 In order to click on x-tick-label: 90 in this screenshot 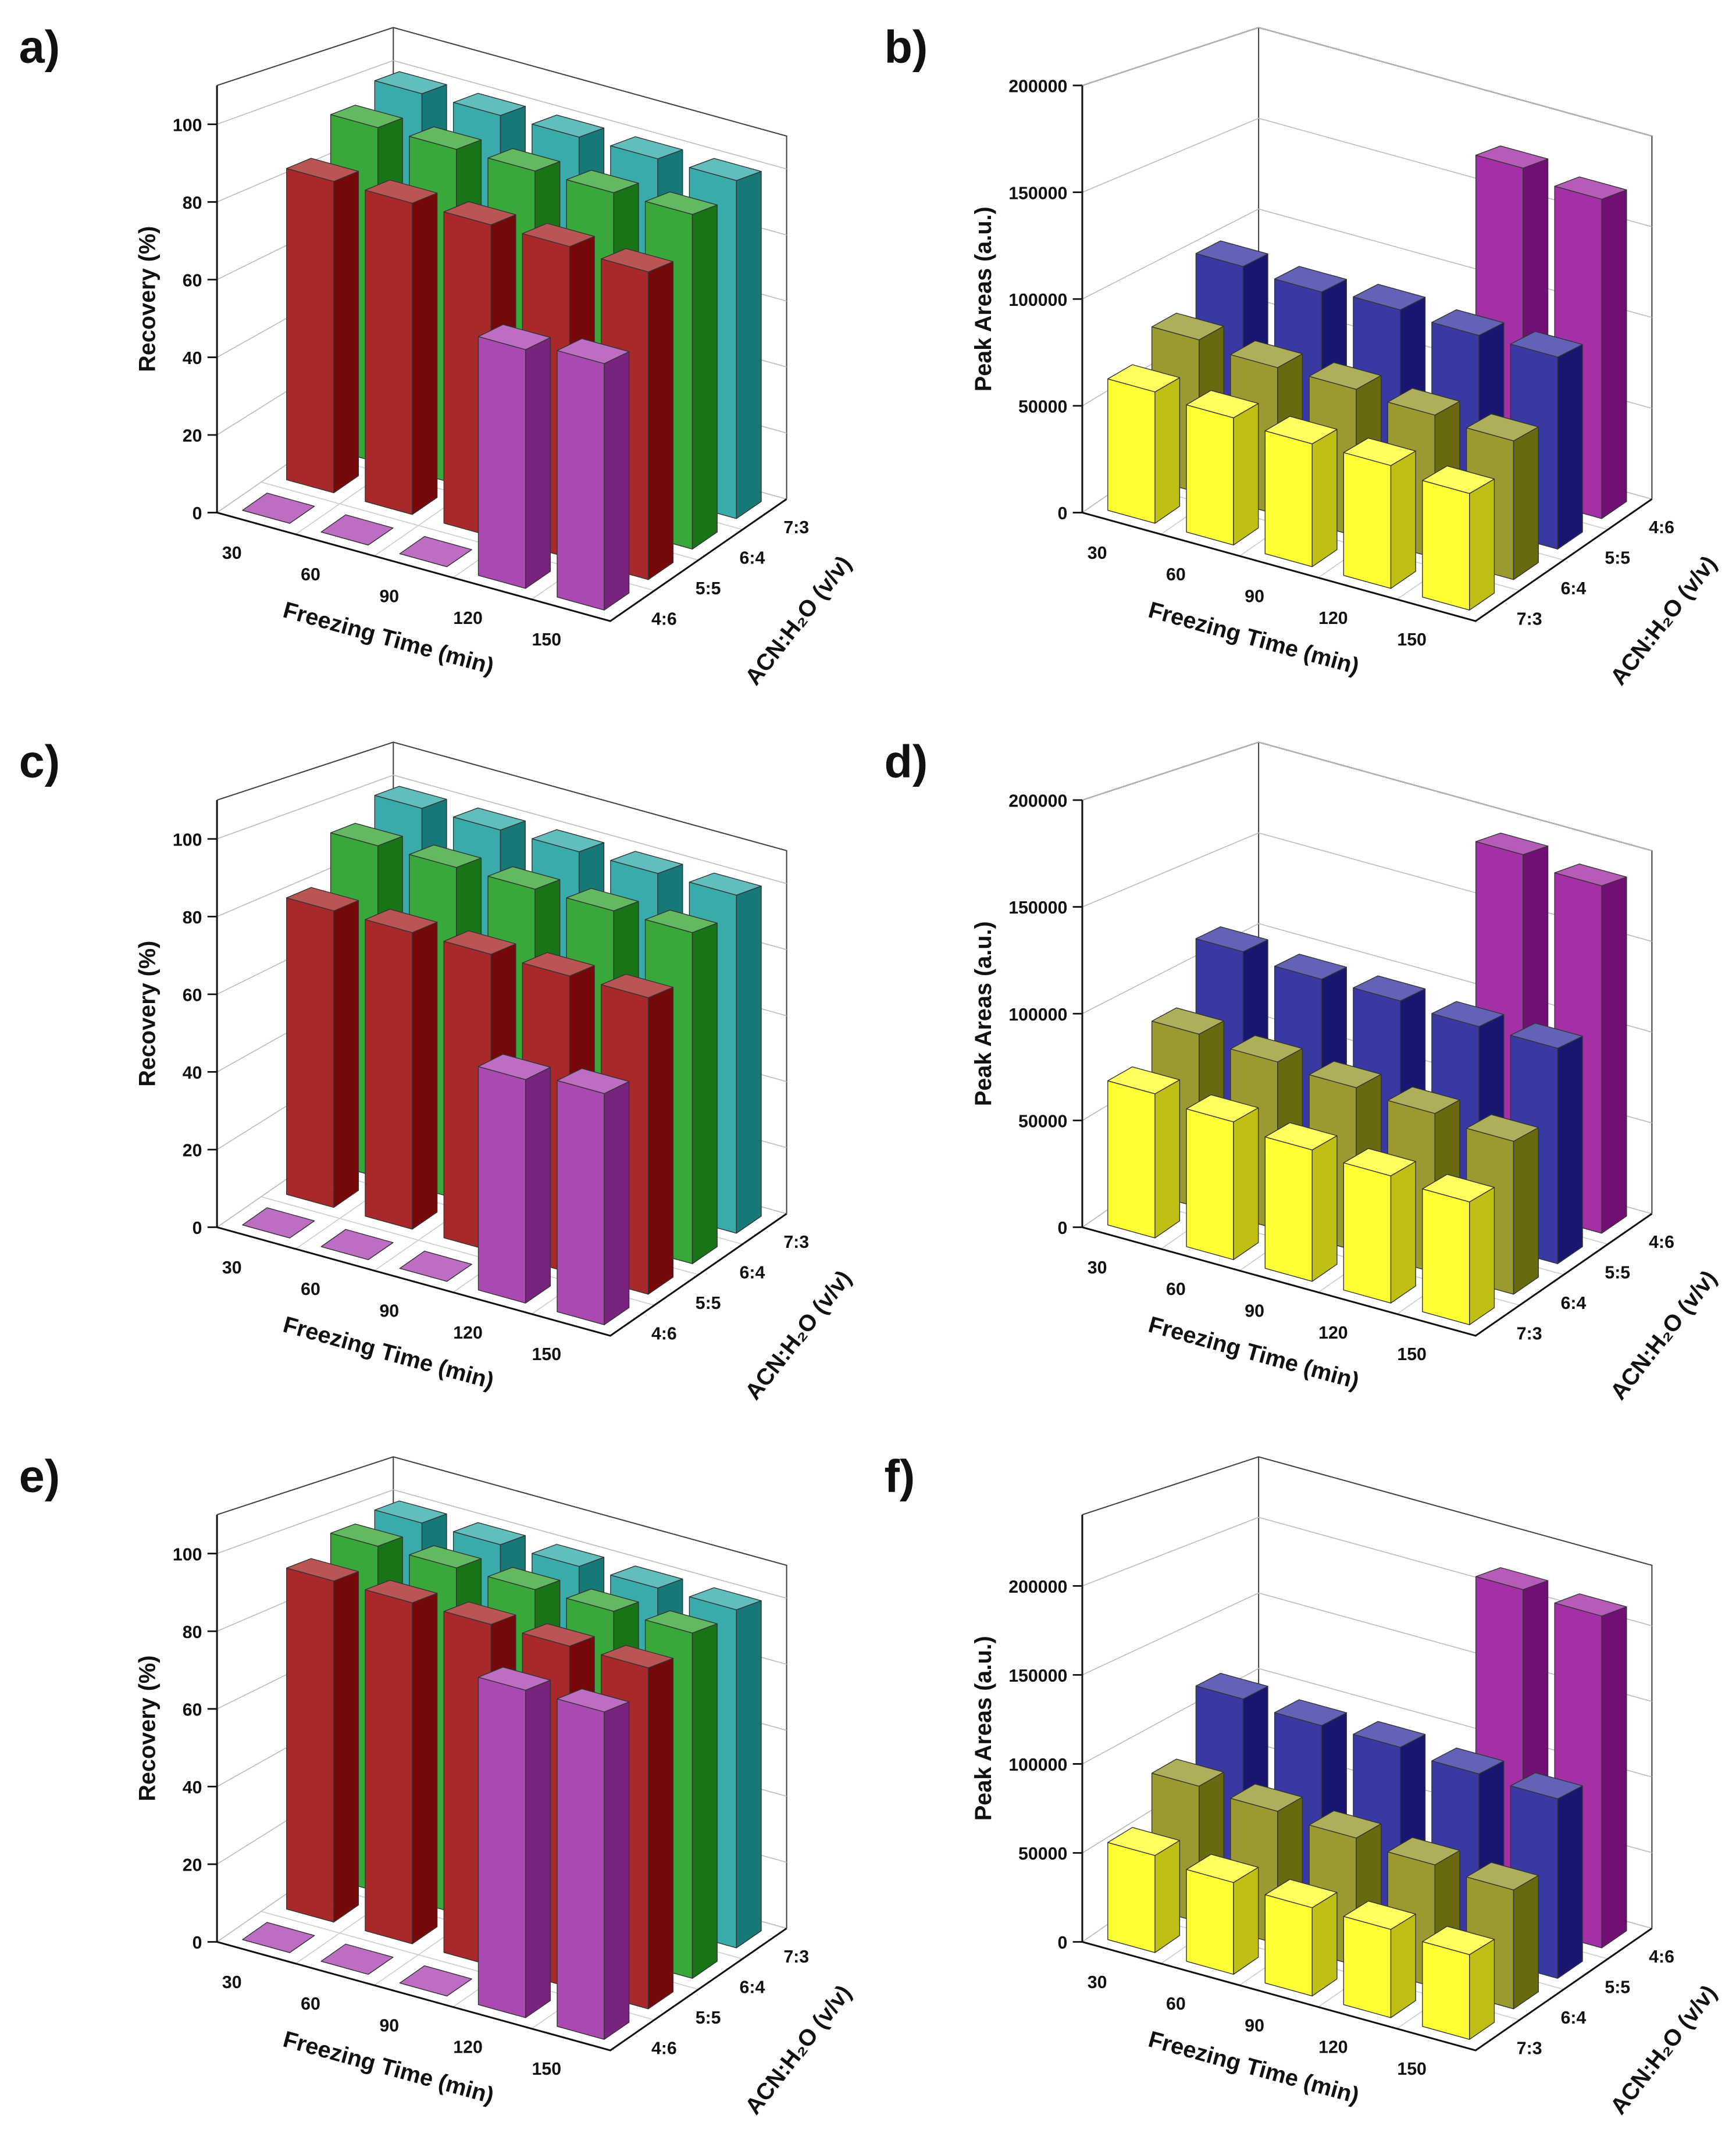, I will do `click(1254, 2026)`.